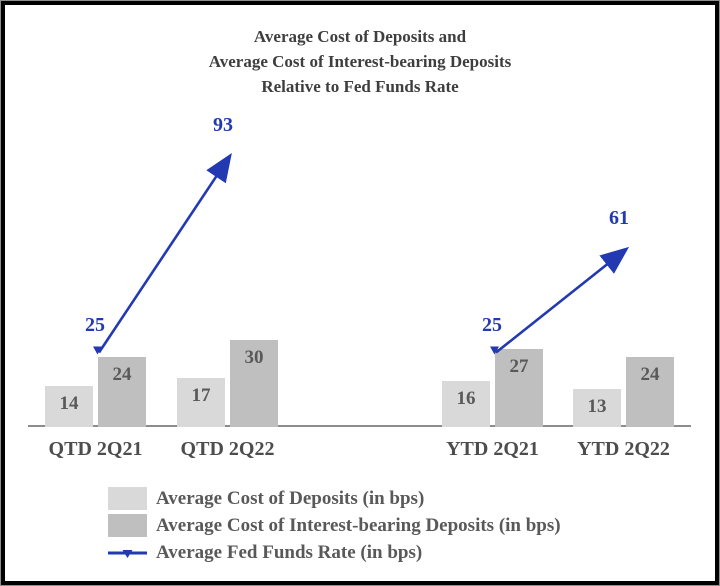  What do you see at coordinates (223, 125) in the screenshot?
I see `fed-funds-rate-value-label: 93` at bounding box center [223, 125].